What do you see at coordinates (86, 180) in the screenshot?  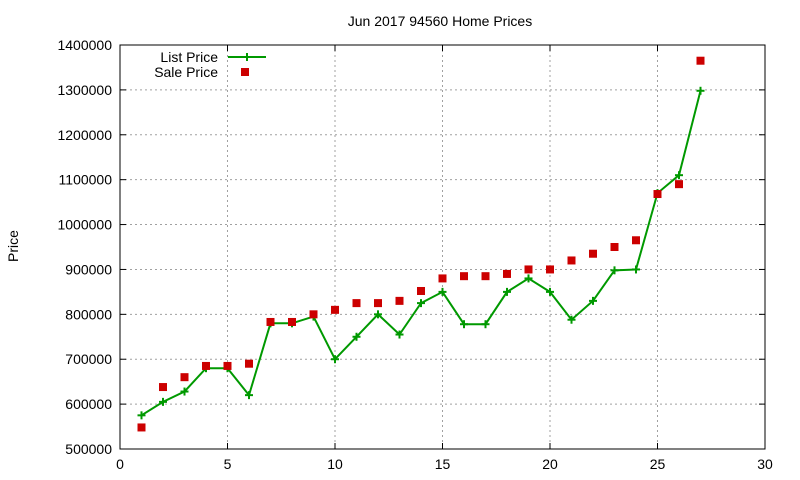 I see `y-tick-label: 1100000` at bounding box center [86, 180].